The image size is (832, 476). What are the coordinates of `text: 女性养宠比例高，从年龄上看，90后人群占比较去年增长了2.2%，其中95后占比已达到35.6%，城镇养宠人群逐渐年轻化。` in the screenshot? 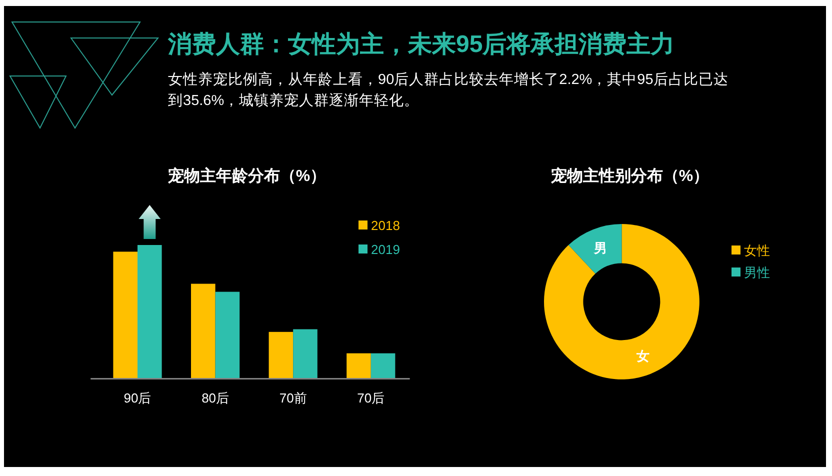 It's located at (448, 90).